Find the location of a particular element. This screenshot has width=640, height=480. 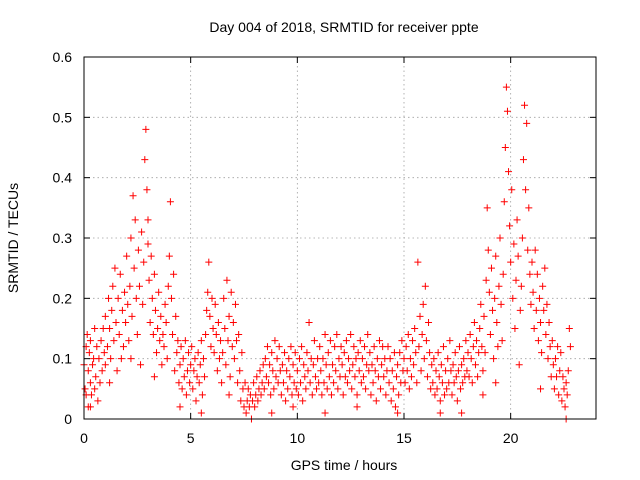

x-tick-label: 15 is located at coordinates (404, 438).